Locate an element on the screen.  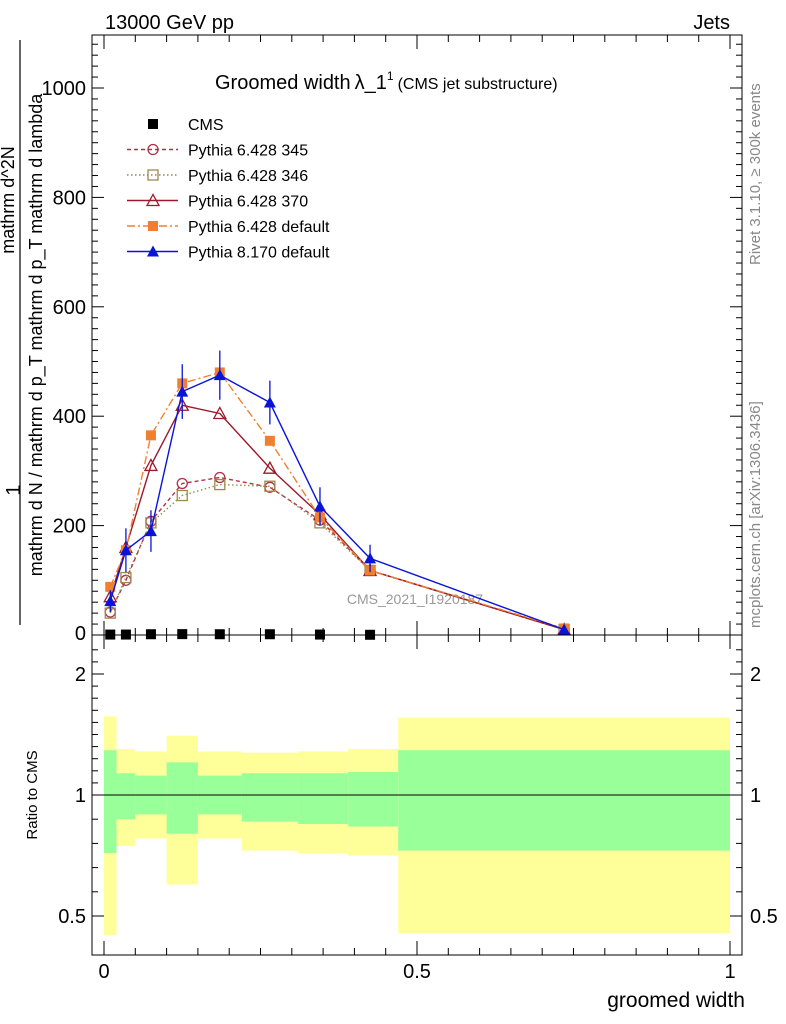
legend-label: Pythia 6.428 345 is located at coordinates (248, 151).